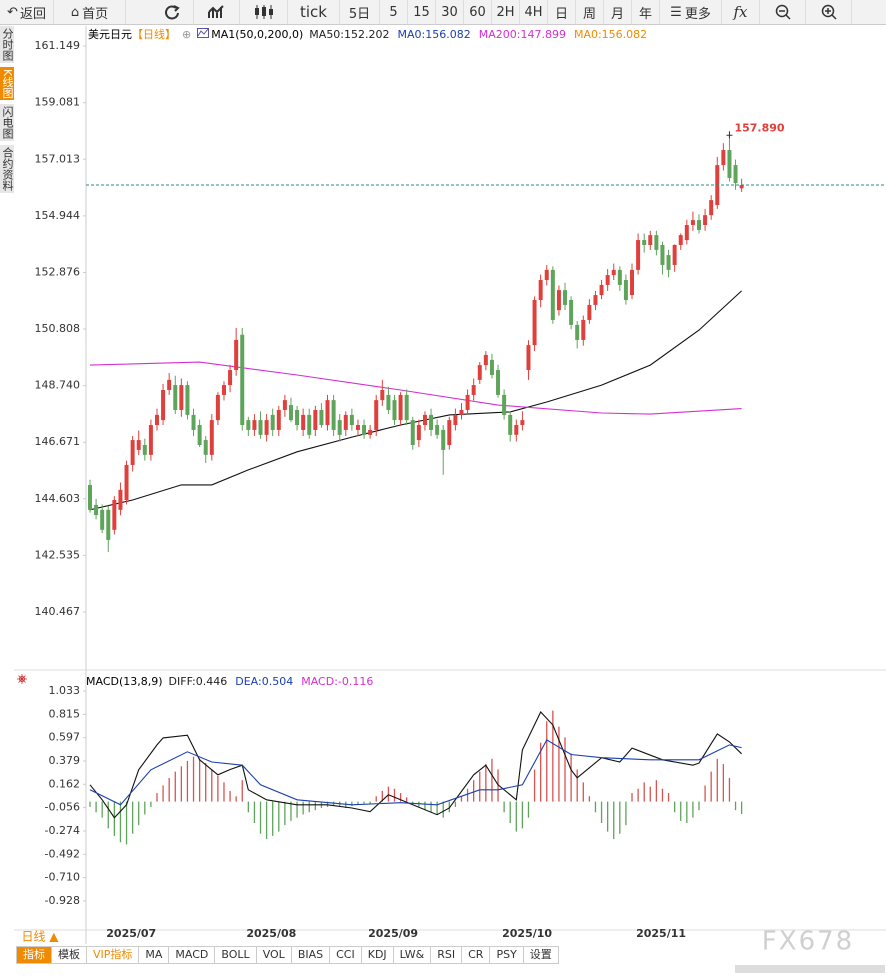  What do you see at coordinates (541, 955) in the screenshot?
I see `tab: 设置` at bounding box center [541, 955].